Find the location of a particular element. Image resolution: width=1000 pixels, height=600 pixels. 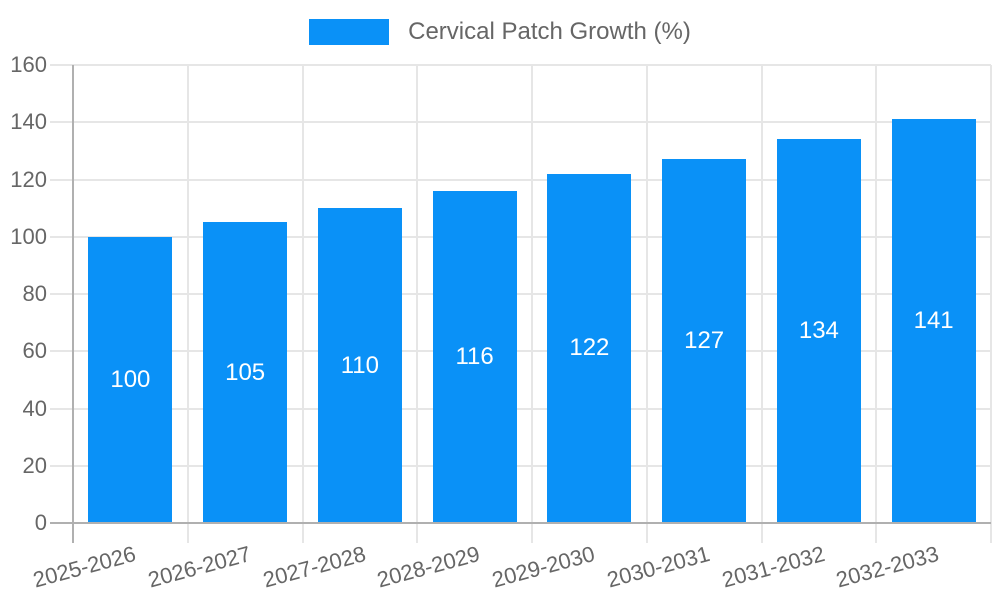

y-tick-label: 80 is located at coordinates (34, 293).